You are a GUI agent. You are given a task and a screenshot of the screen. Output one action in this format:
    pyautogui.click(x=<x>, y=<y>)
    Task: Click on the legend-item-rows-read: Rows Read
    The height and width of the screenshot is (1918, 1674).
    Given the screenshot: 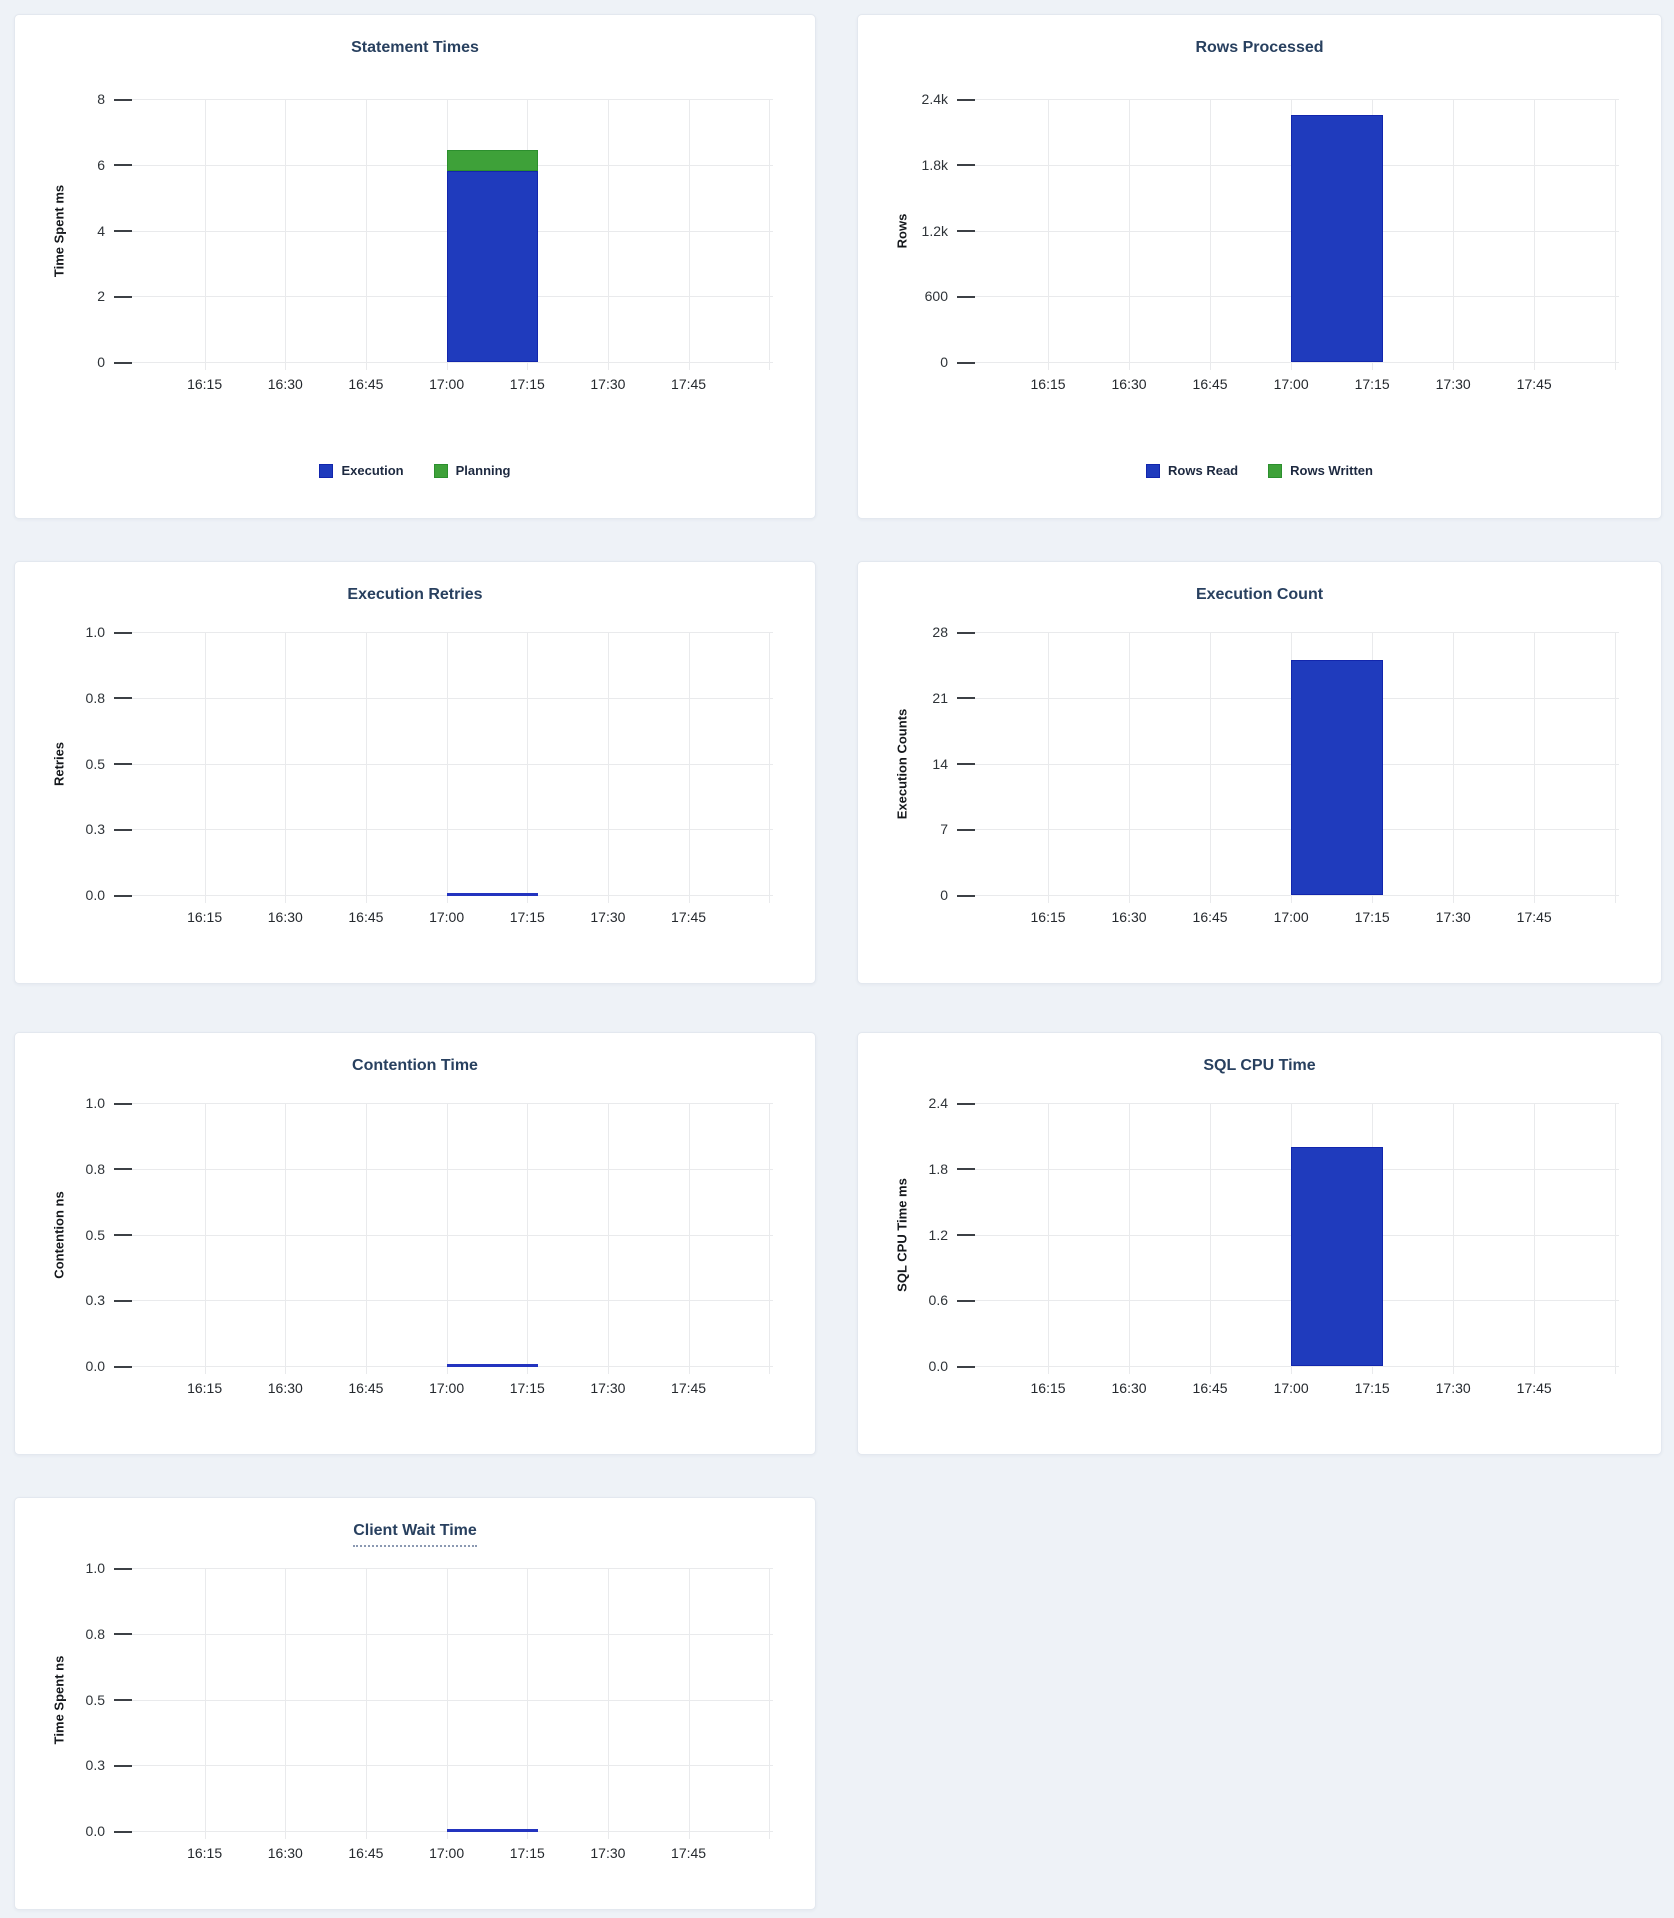 What is the action you would take?
    pyautogui.click(x=1192, y=470)
    